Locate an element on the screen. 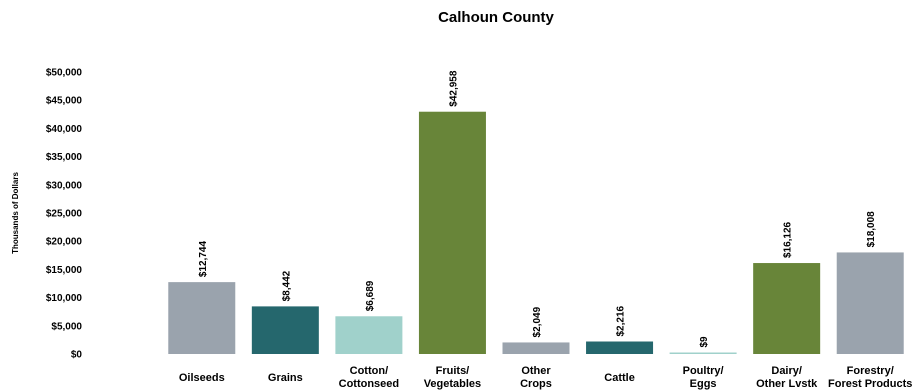 The width and height of the screenshot is (916, 392). x-tick-label: Cattle is located at coordinates (619, 378).